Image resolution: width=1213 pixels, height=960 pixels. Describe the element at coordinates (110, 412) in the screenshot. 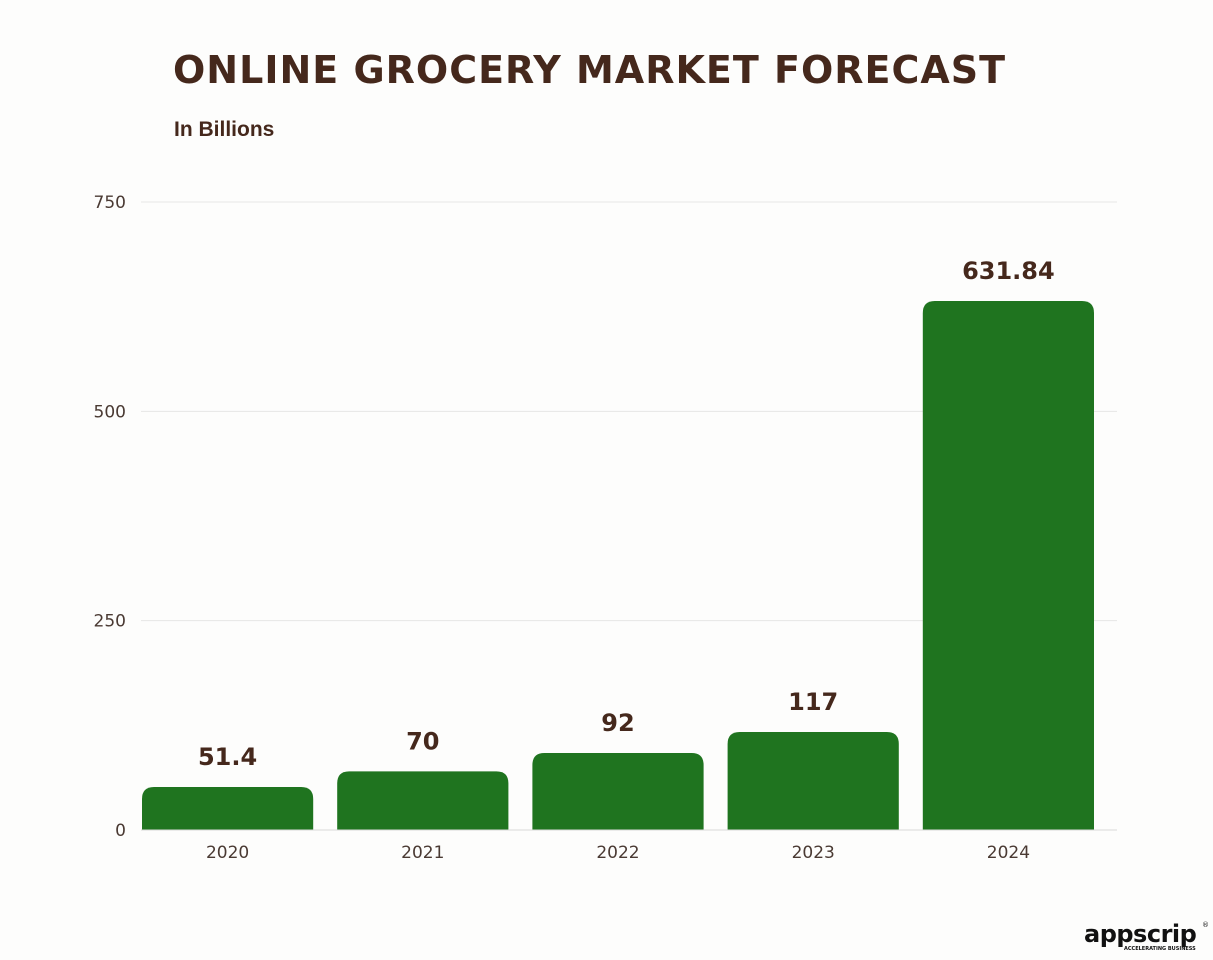

I see `y-tick-label: 500` at that location.